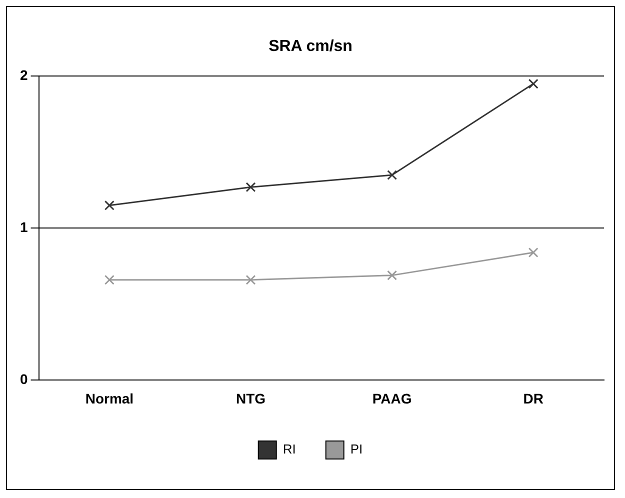 This screenshot has width=625, height=498. Describe the element at coordinates (24, 227) in the screenshot. I see `y-tick-label: 1` at that location.